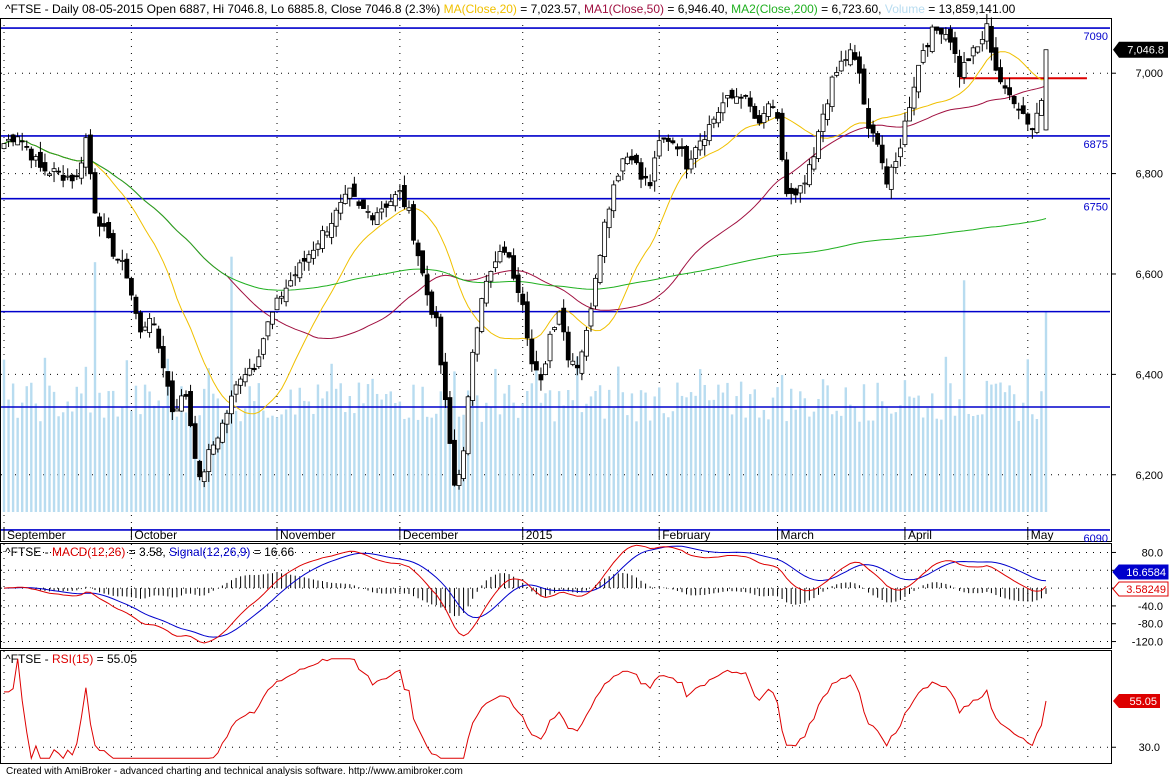 This screenshot has height=781, width=1171. I want to click on macd-header-prefix: ^FTSE -, so click(28, 552).